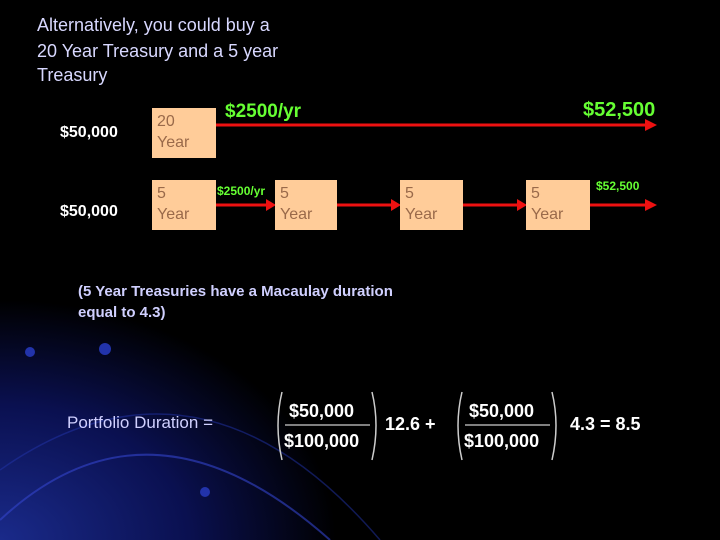 This screenshot has height=540, width=720. What do you see at coordinates (166, 121) in the screenshot?
I see `box-line: 20` at bounding box center [166, 121].